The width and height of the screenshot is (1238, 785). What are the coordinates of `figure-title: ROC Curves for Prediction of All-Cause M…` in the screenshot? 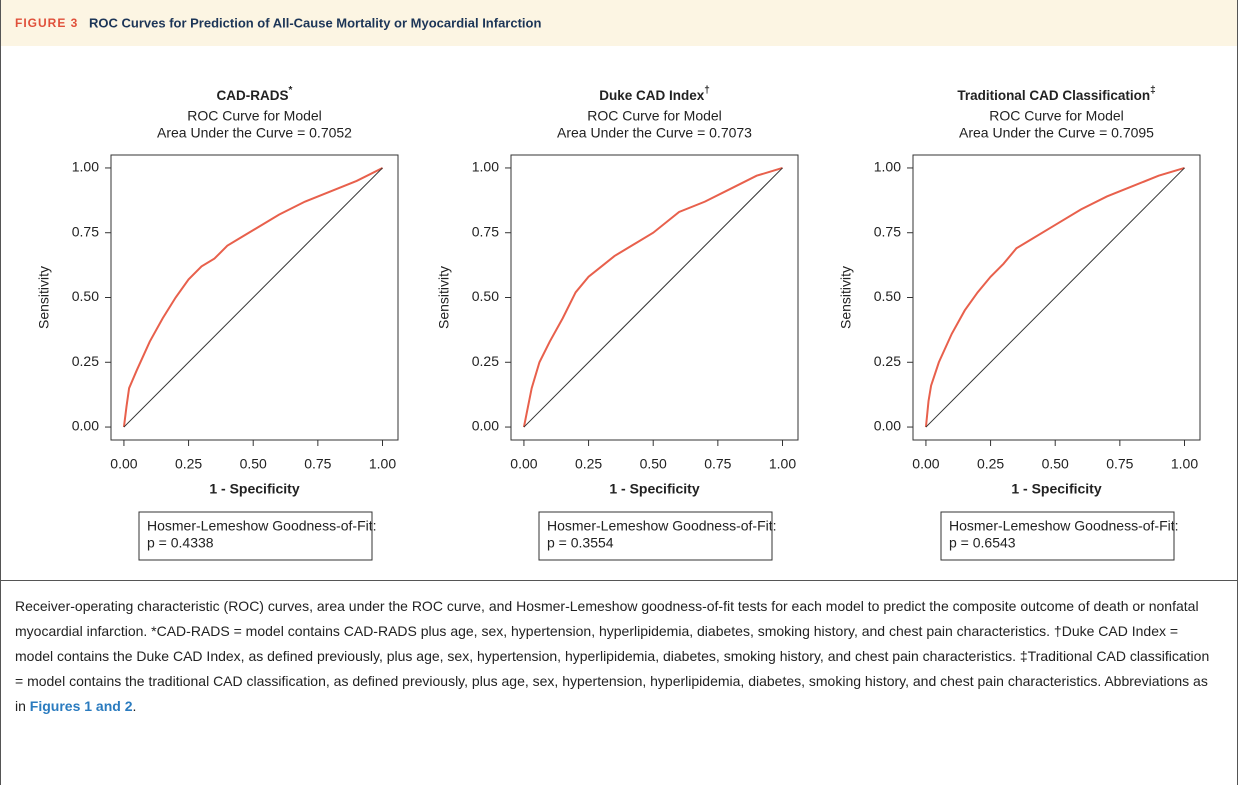 It's located at (315, 22).